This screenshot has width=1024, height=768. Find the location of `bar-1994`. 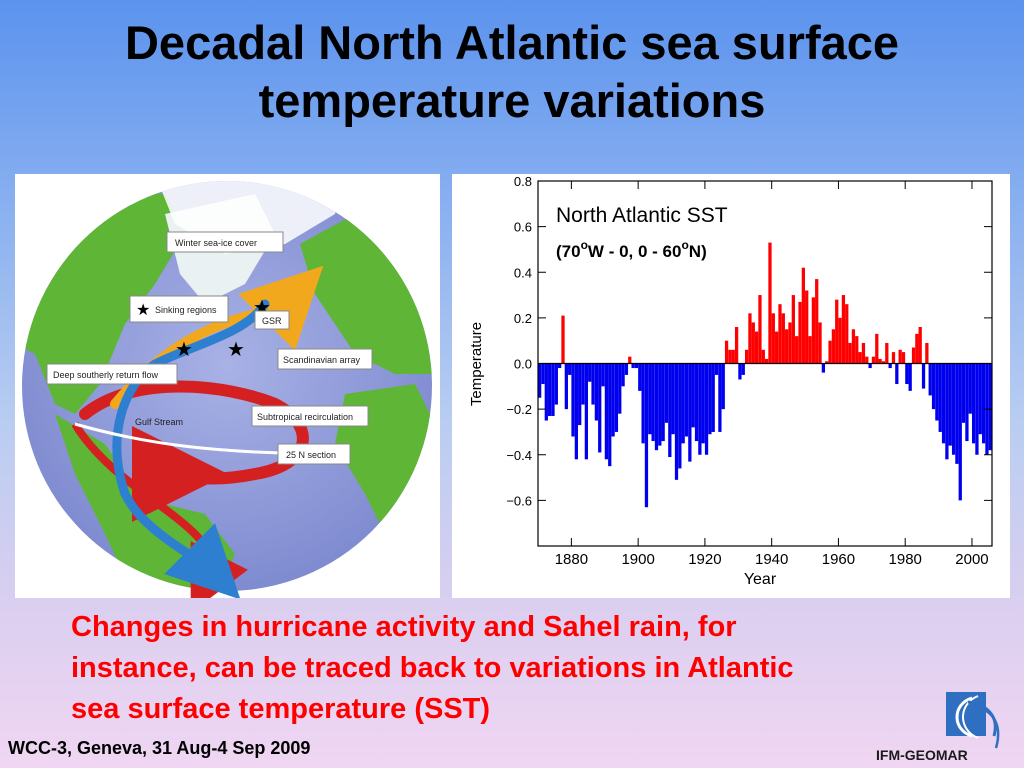

bar-1994 is located at coordinates (953, 409).